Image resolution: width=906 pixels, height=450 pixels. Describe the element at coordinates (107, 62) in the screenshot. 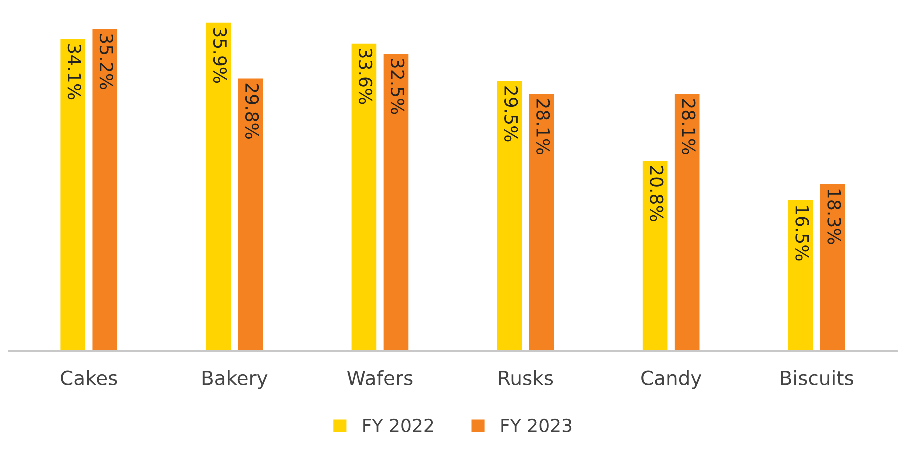

I see `data-label: 35.2%` at that location.